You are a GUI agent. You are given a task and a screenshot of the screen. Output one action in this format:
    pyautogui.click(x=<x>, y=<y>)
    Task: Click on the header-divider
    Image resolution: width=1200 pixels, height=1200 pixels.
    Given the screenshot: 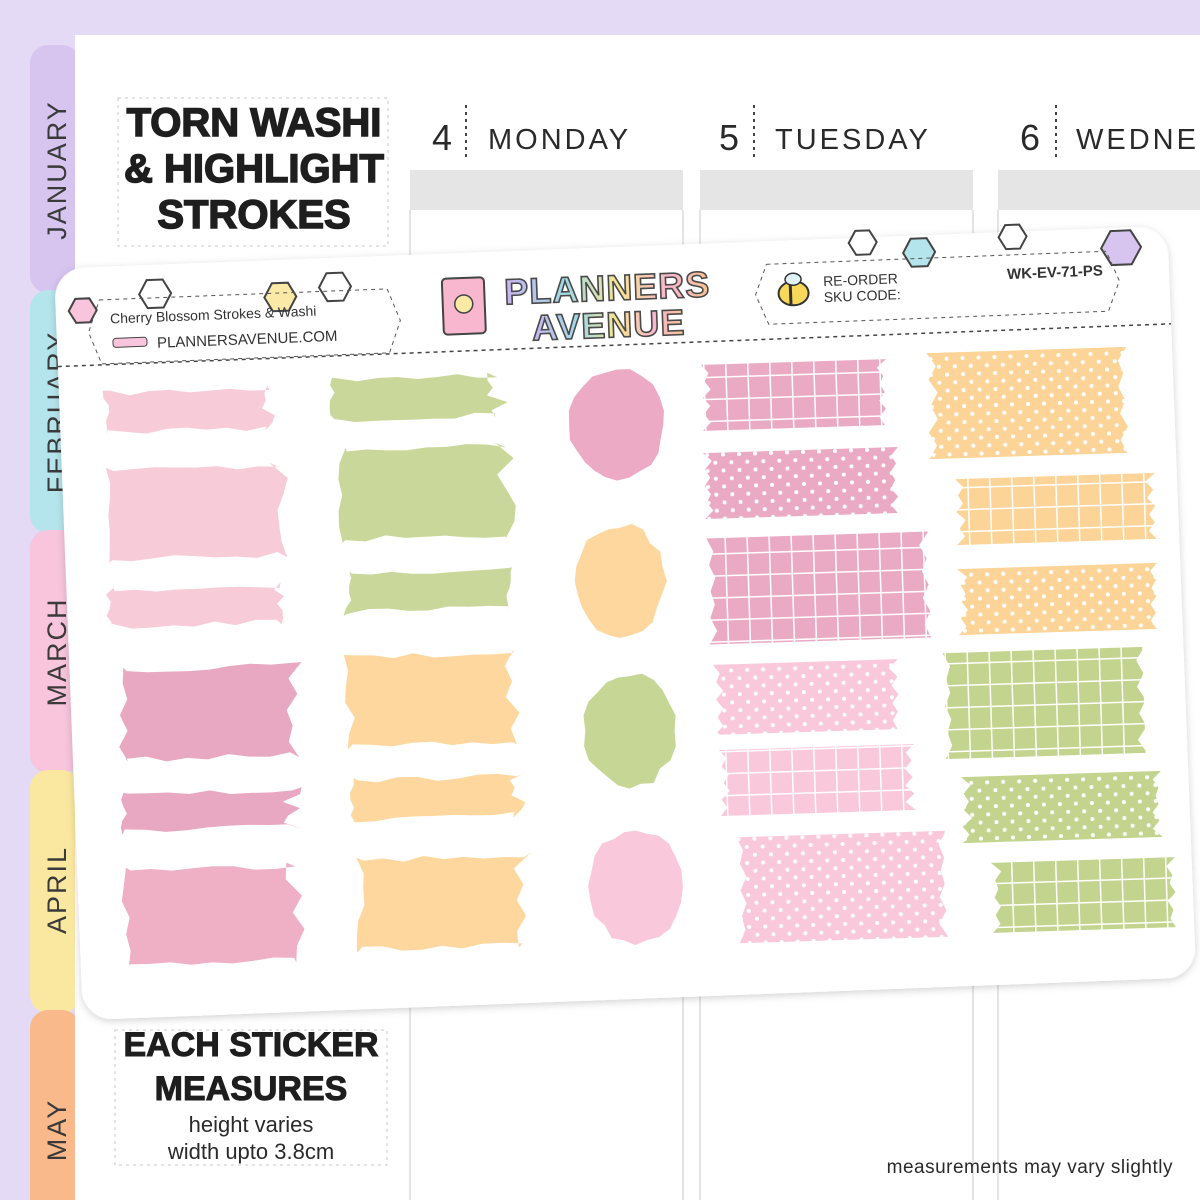 What is the action you would take?
    pyautogui.click(x=614, y=345)
    